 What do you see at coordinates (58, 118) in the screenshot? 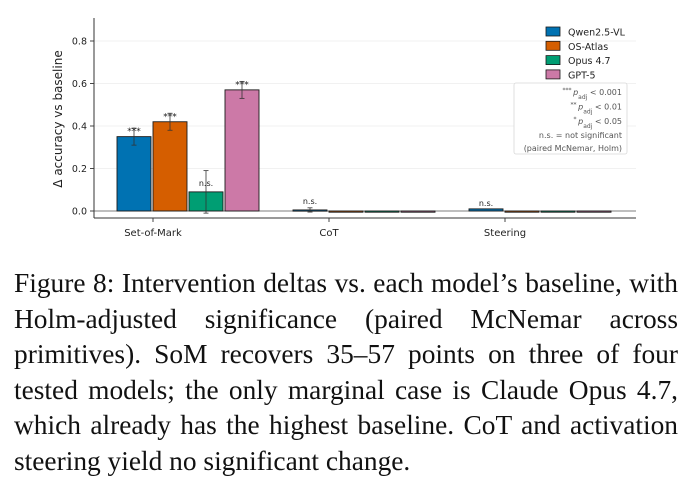
I see `y-axis-label: Δ accuracy vs baseline` at bounding box center [58, 118].